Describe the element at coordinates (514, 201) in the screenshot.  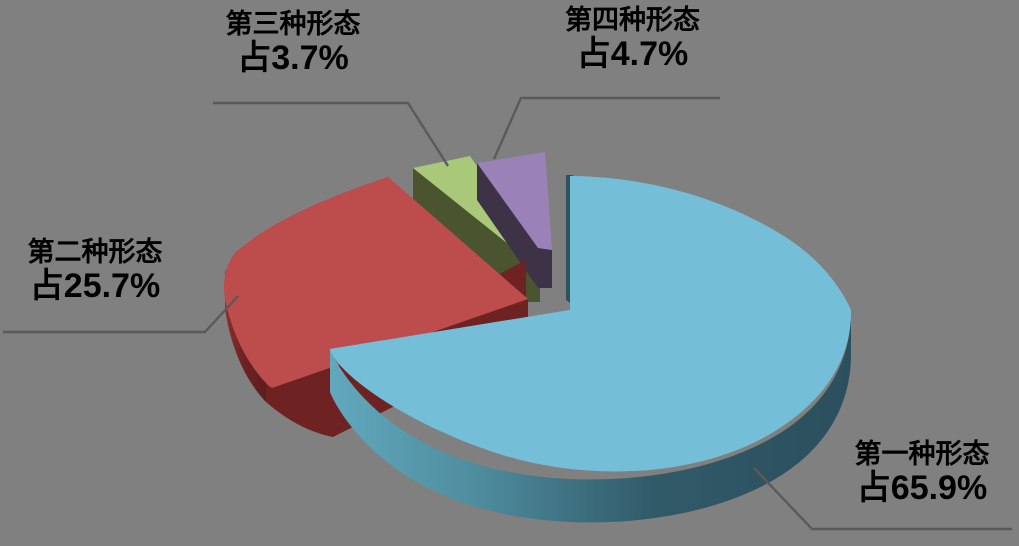
I see `pie-slice-purple-top` at that location.